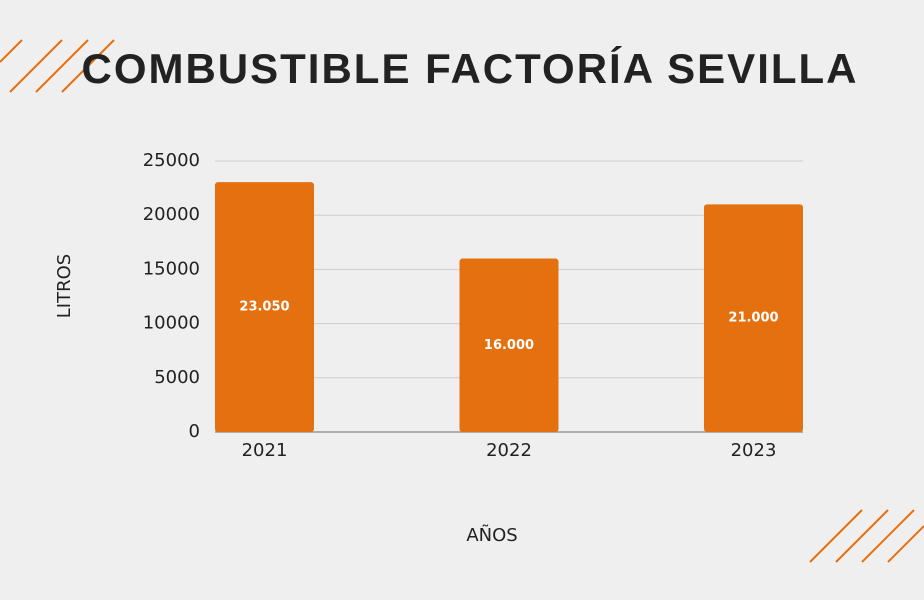  Describe the element at coordinates (64, 286) in the screenshot. I see `y-axis-label: LITROS` at that location.